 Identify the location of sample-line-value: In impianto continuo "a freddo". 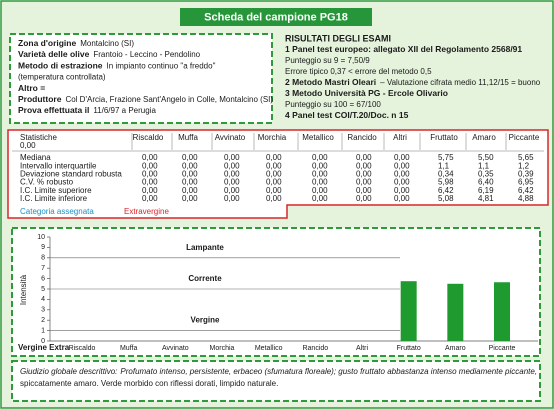
(161, 66).